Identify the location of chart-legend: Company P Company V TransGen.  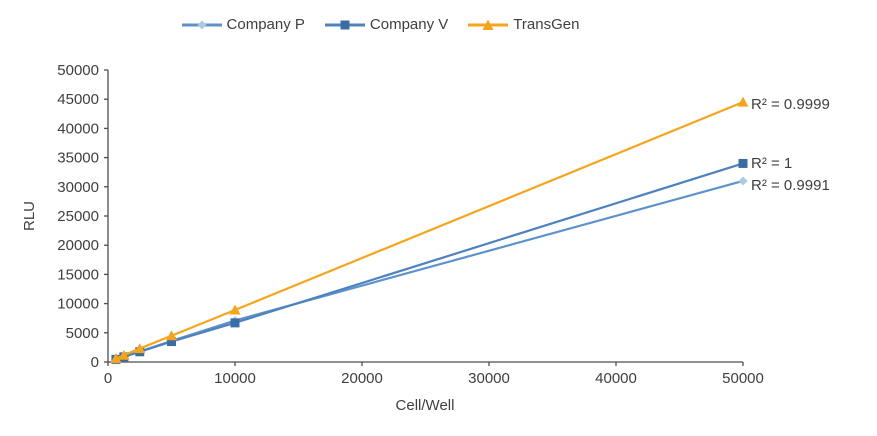
(409, 24).